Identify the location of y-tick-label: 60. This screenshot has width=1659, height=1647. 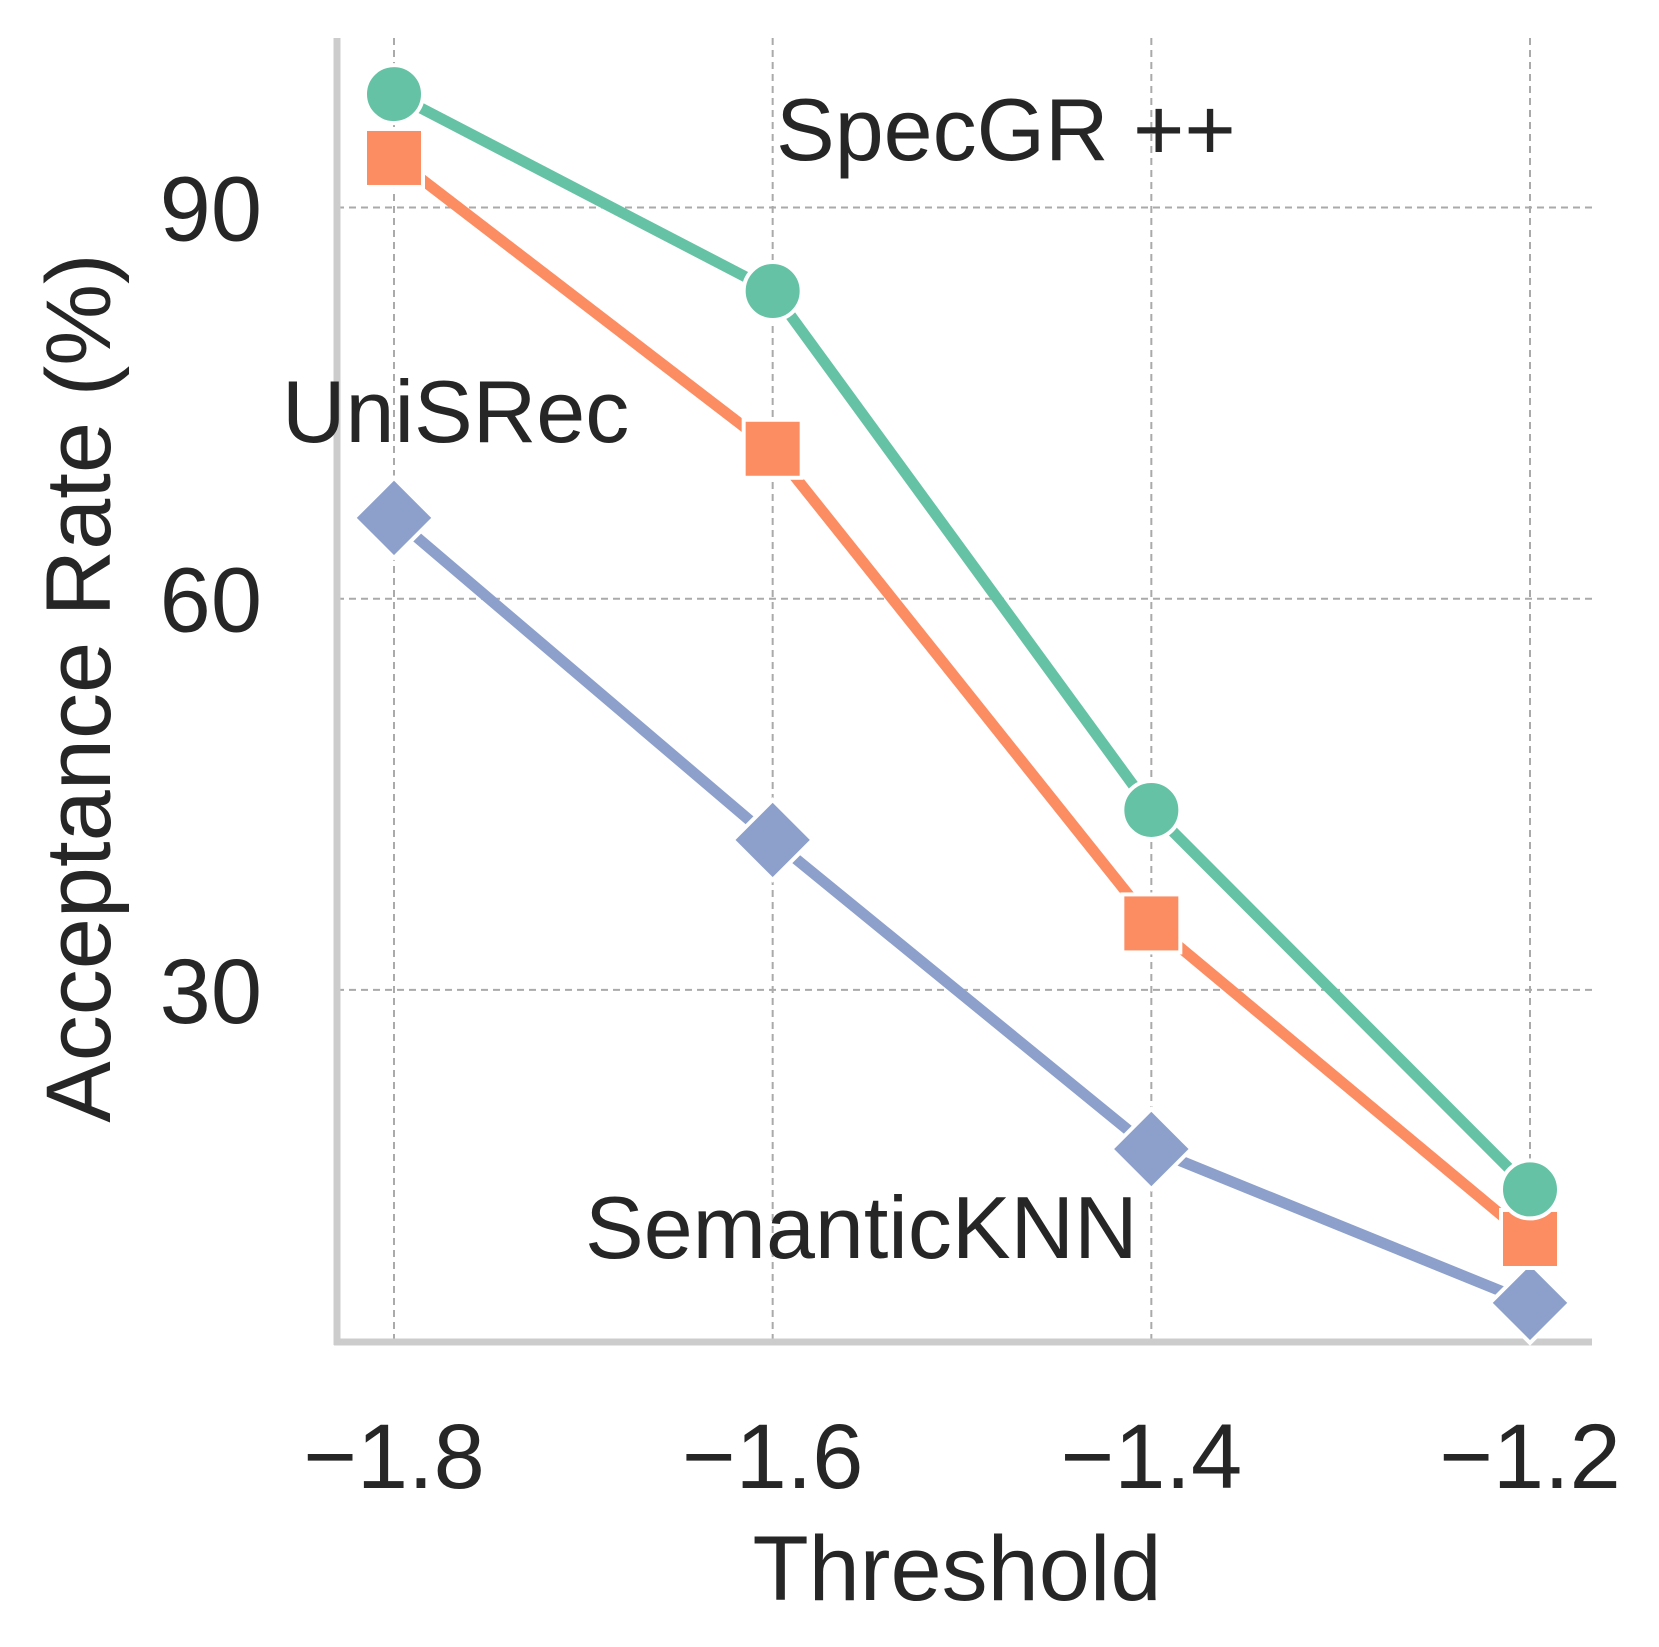
(211, 601).